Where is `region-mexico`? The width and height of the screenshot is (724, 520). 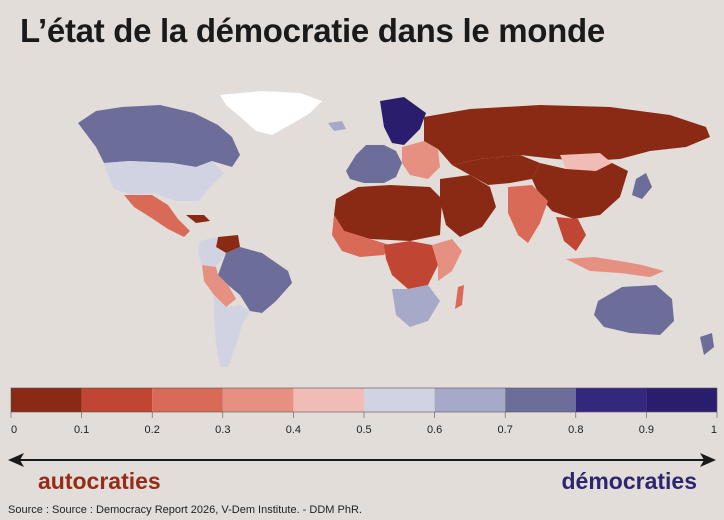
region-mexico is located at coordinates (157, 216).